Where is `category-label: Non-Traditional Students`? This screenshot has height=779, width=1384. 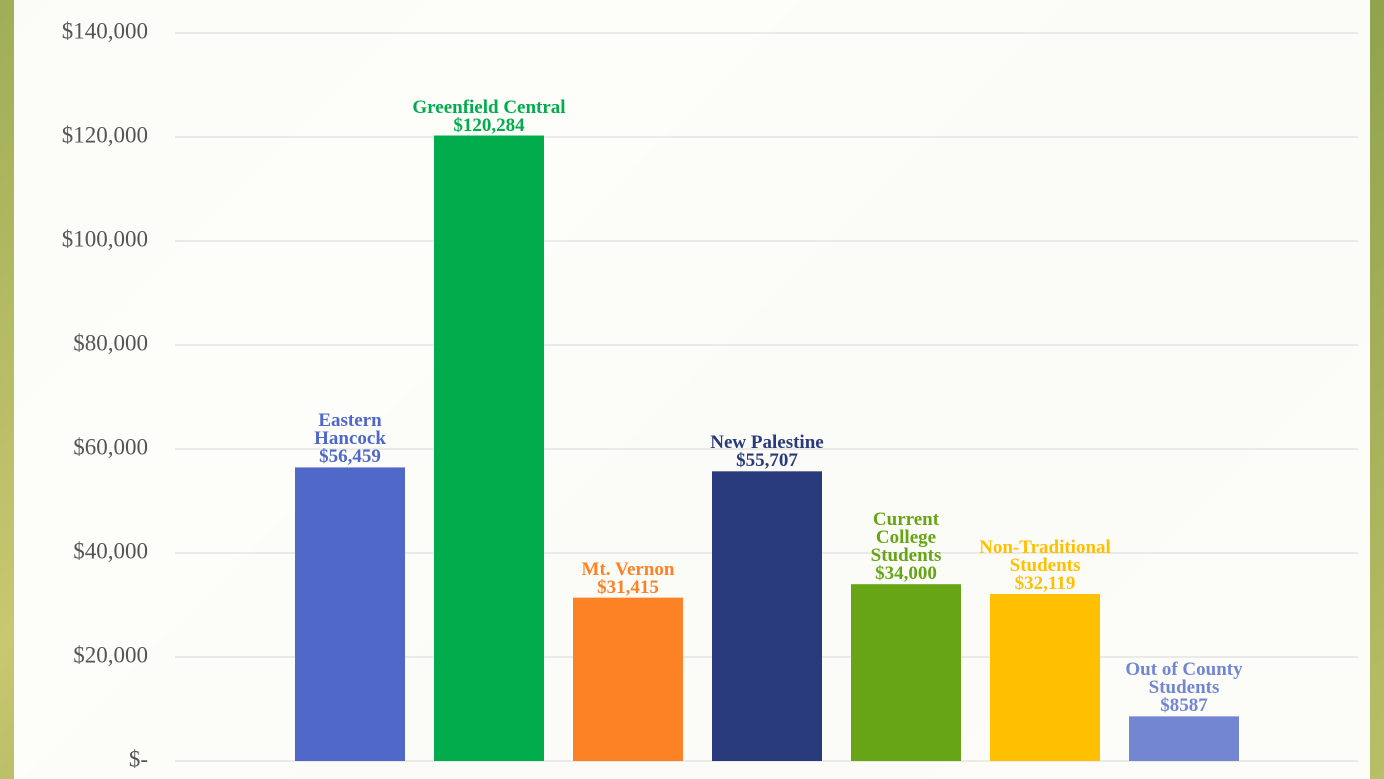
category-label: Non-Traditional Students is located at coordinates (1045, 556).